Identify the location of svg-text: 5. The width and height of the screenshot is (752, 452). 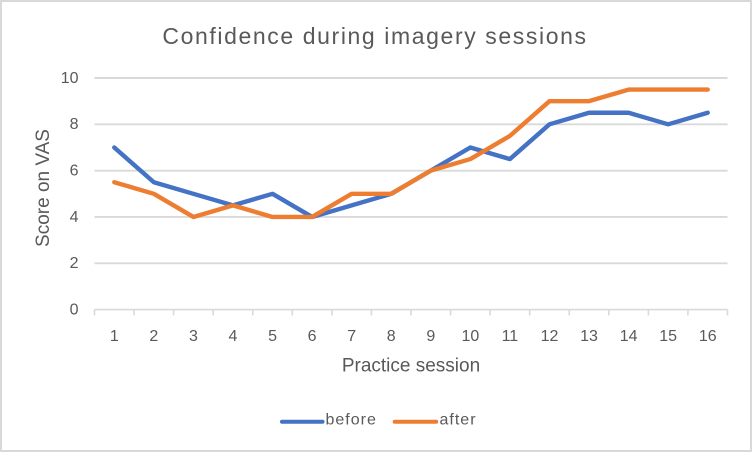
(272, 336).